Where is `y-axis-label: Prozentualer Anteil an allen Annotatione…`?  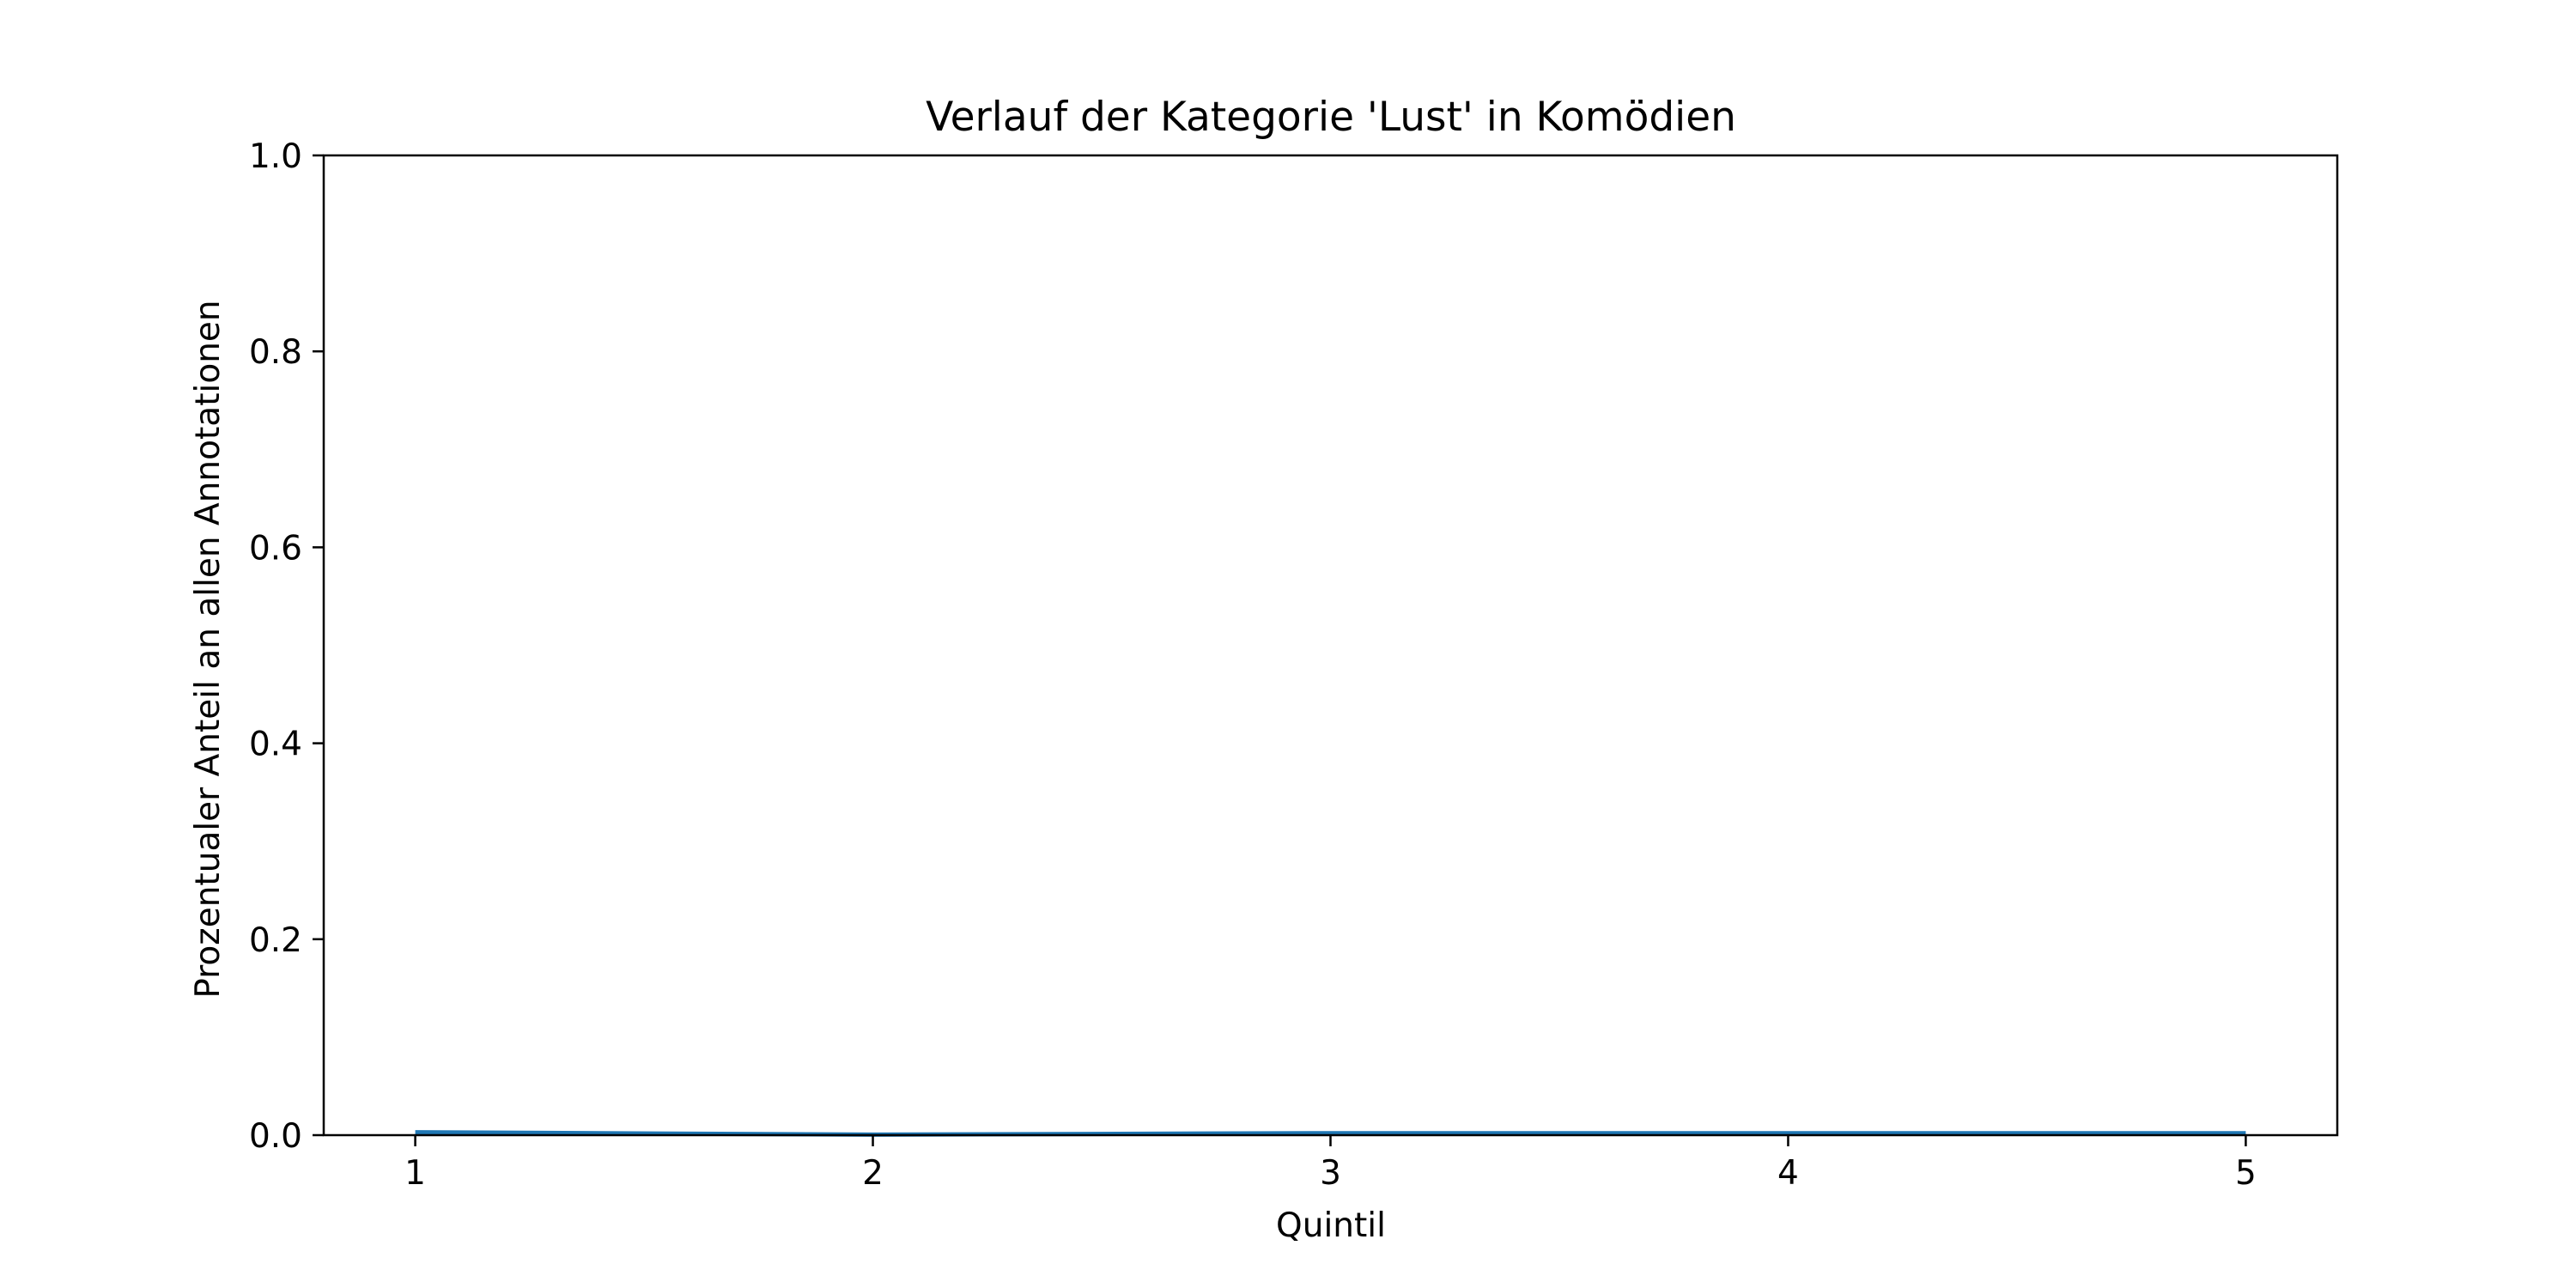
y-axis-label: Prozentualer Anteil an allen Annotatione… is located at coordinates (208, 649).